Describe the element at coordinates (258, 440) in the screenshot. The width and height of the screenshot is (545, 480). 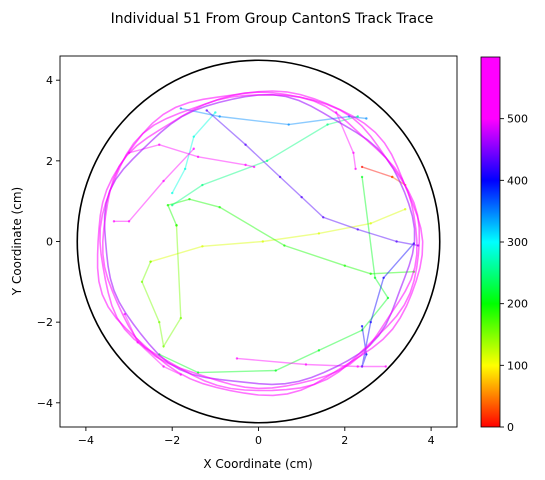
I see `x-tick-label: 0` at that location.